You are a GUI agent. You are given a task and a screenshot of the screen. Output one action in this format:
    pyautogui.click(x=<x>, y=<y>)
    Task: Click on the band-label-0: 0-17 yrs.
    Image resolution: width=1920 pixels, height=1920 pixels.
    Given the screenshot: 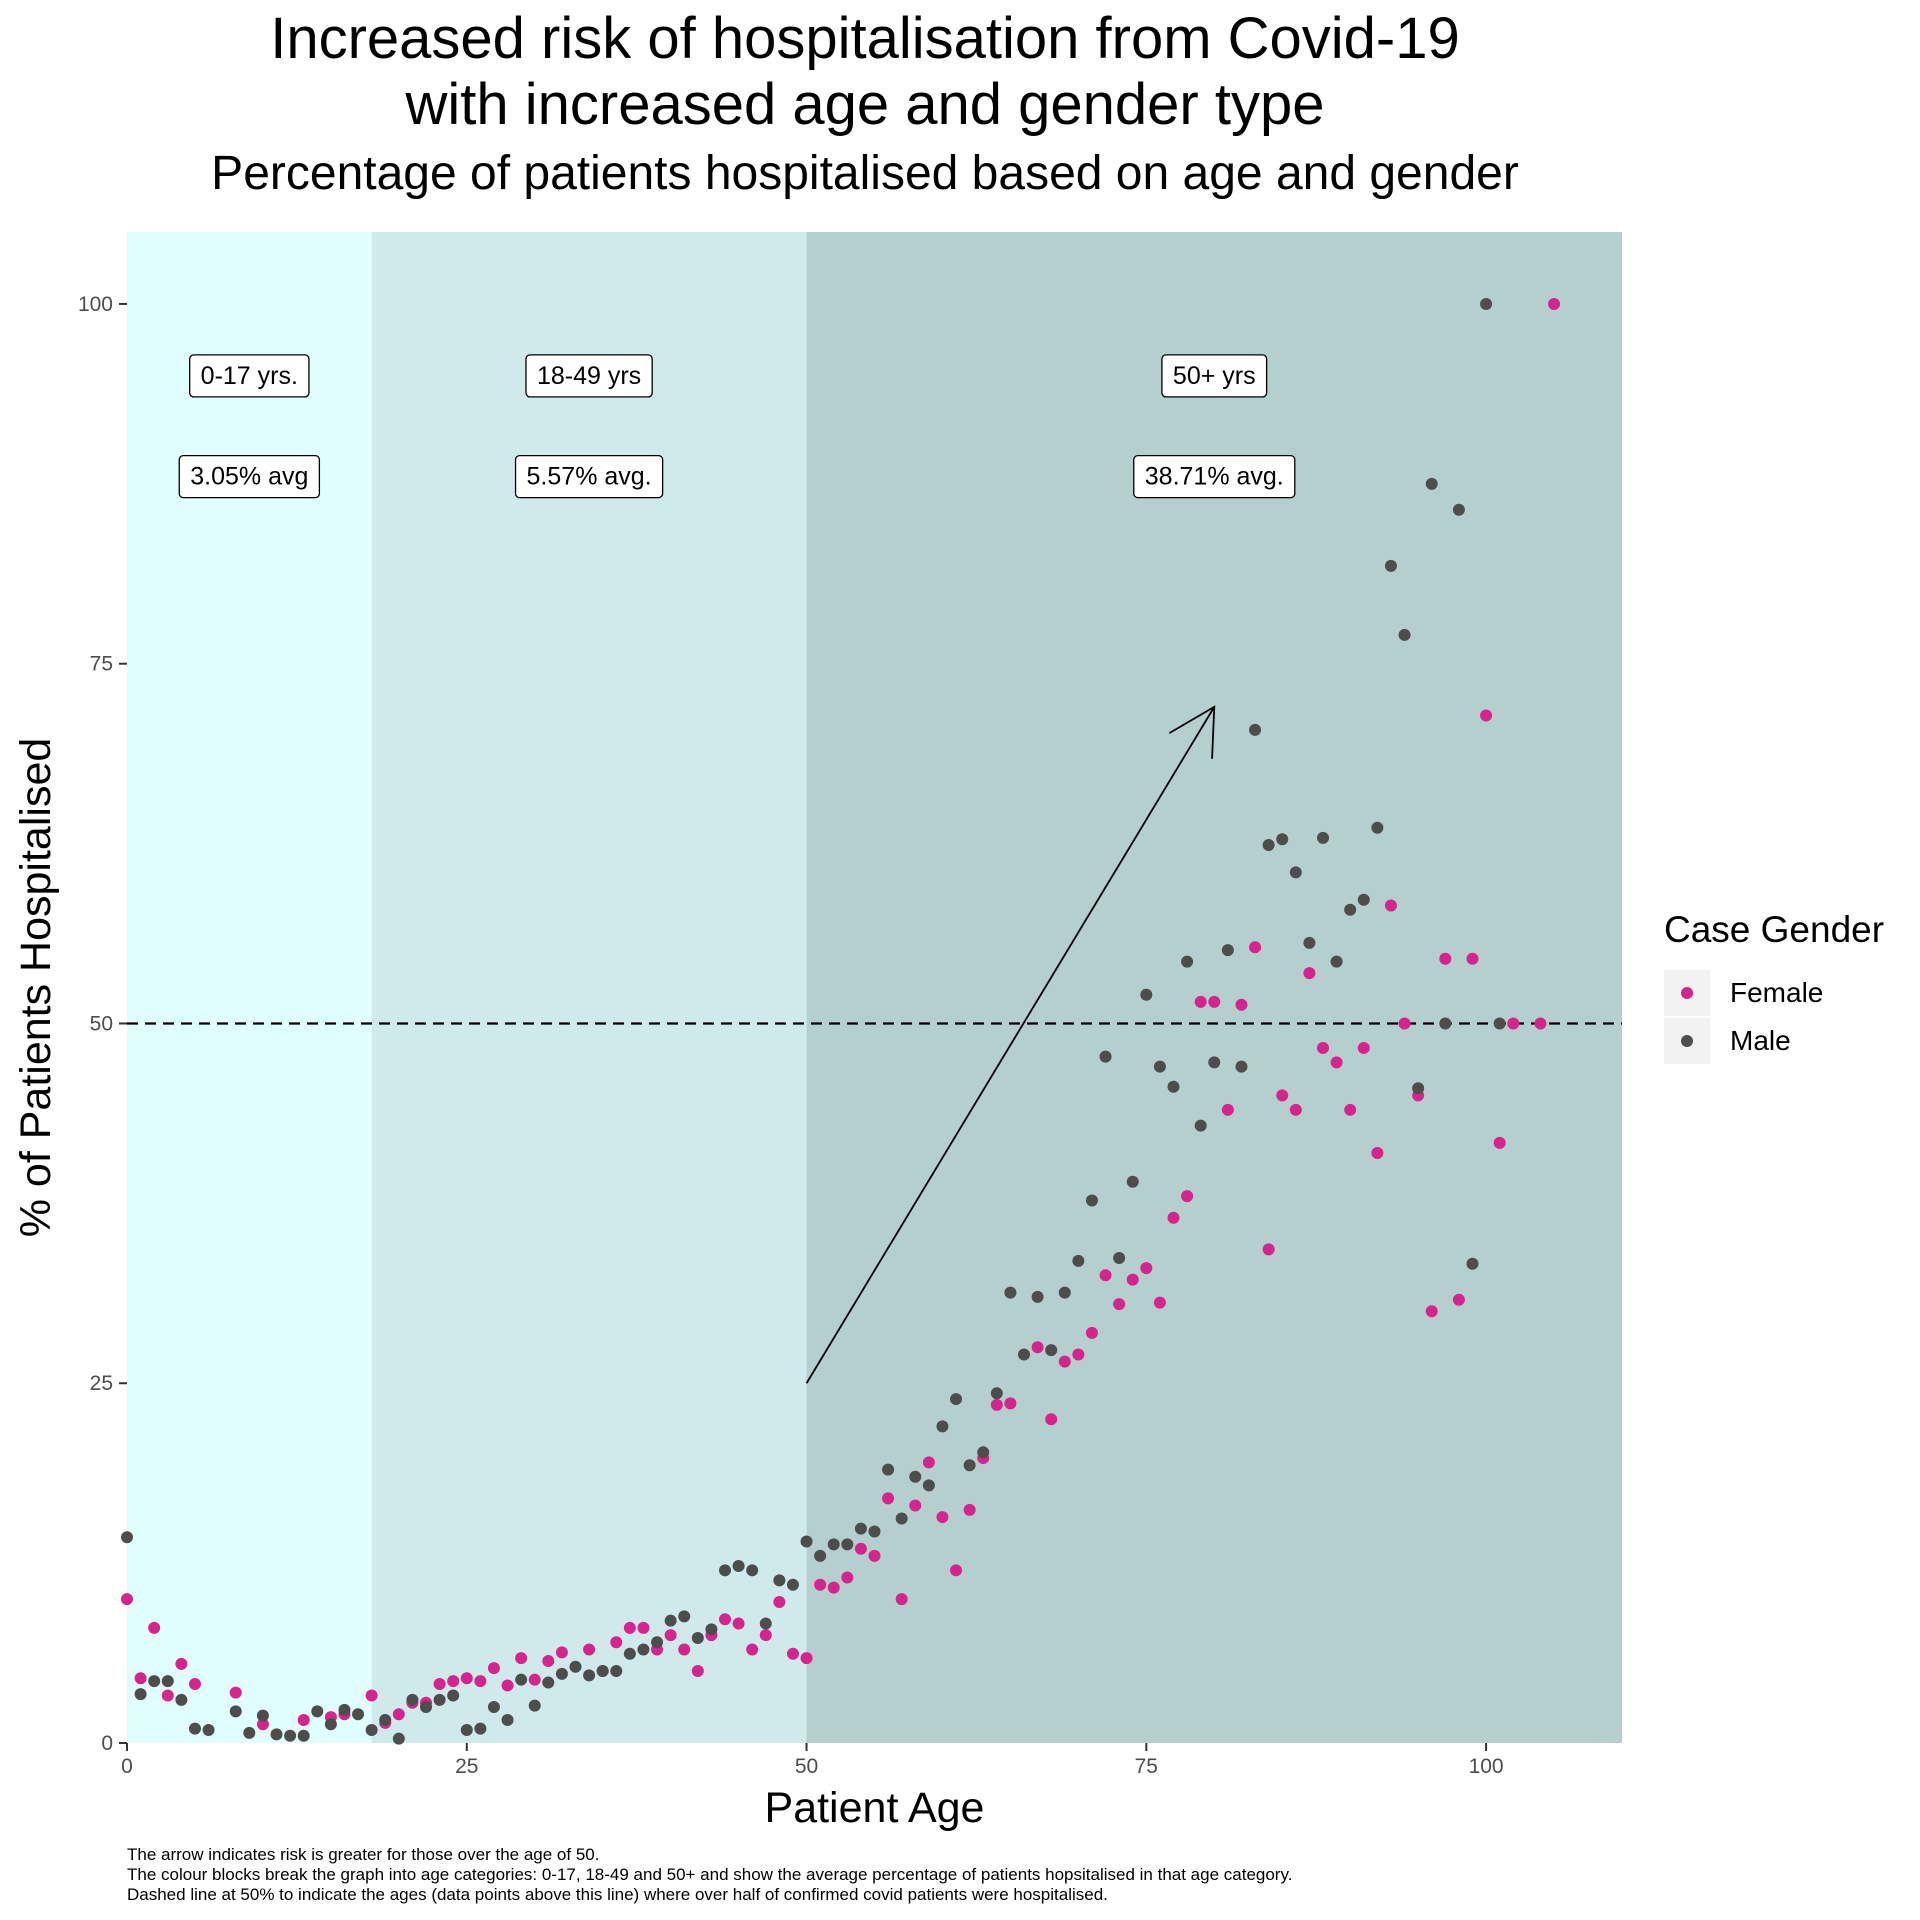 What is the action you would take?
    pyautogui.click(x=249, y=376)
    